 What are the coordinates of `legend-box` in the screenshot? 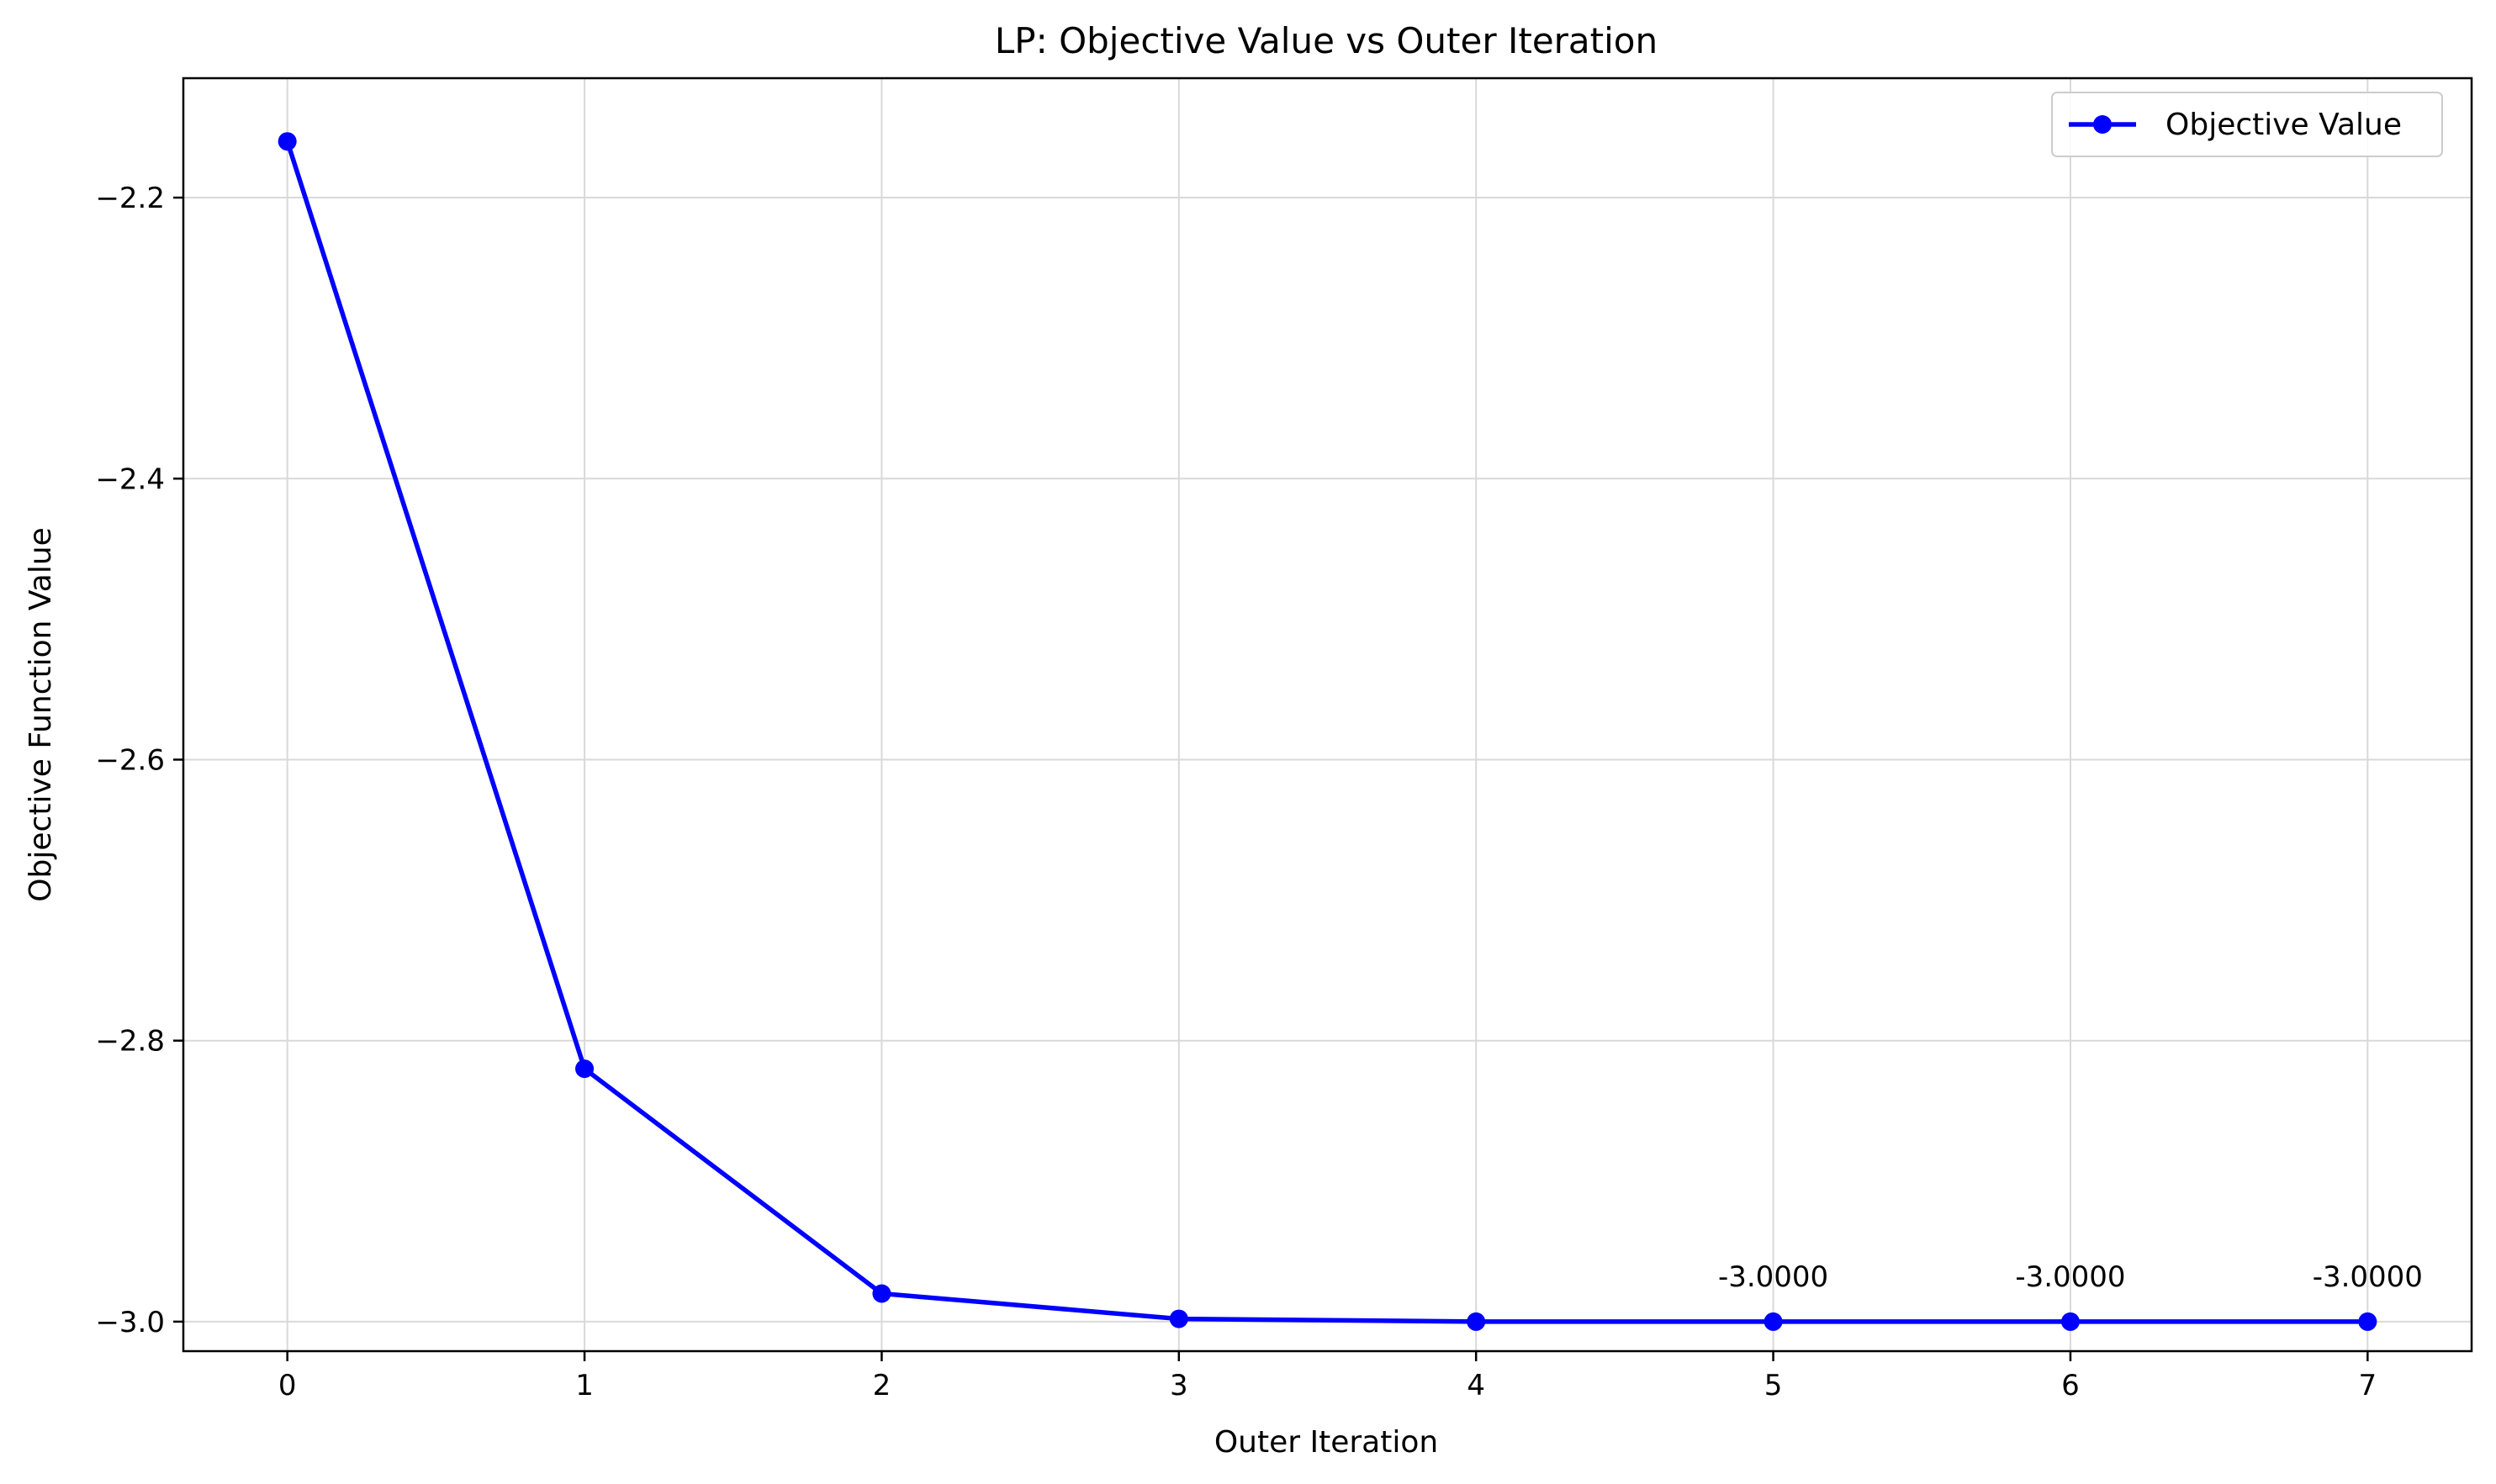 It's located at (2247, 124).